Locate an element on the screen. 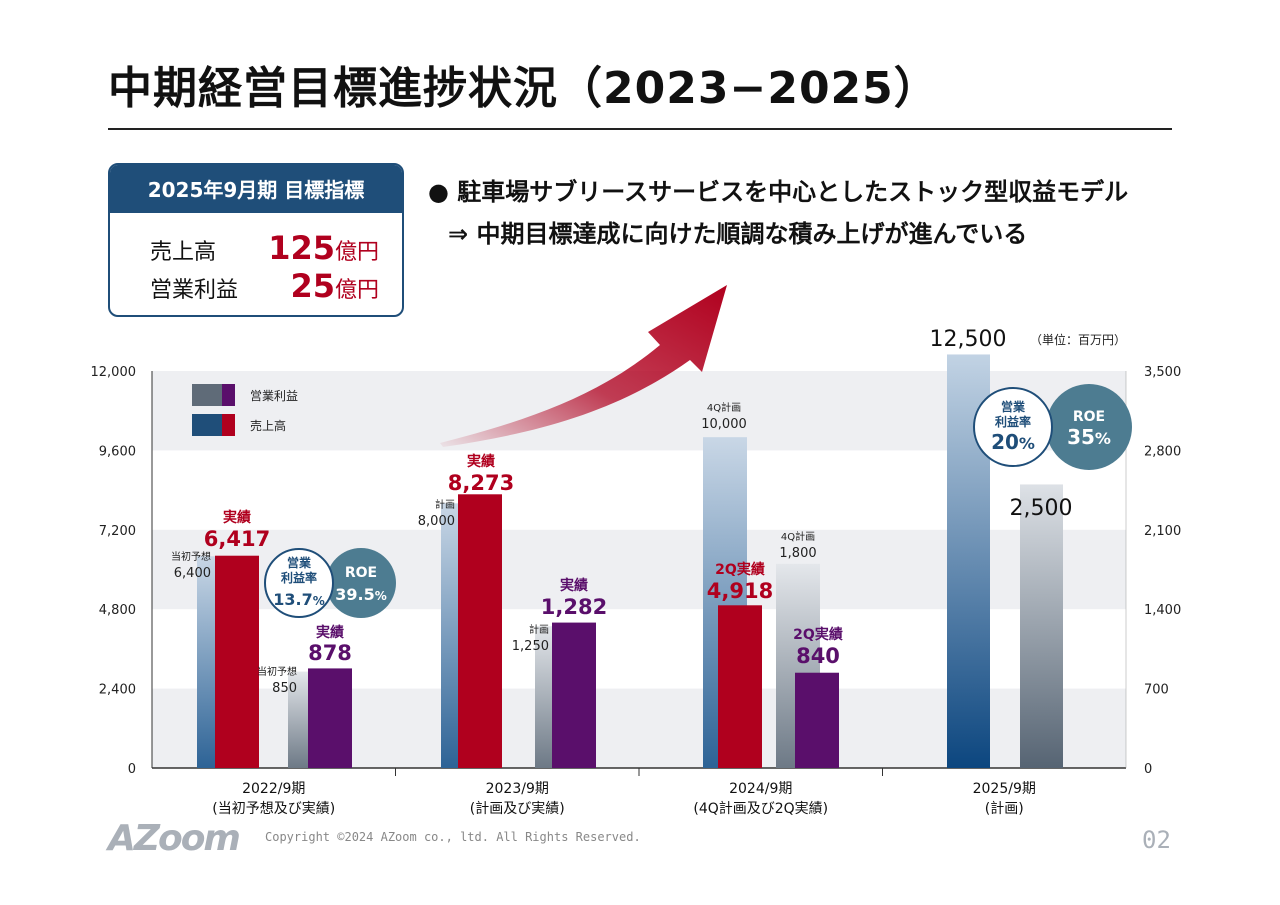 This screenshot has height=905, width=1280. bullet-line-2: ⇒ 中期目標達成に向けた順調な積み上げが進んでいる is located at coordinates (738, 234).